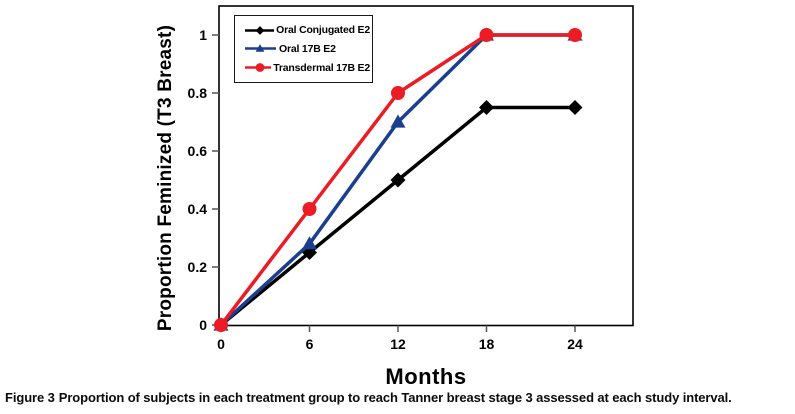  What do you see at coordinates (198, 267) in the screenshot?
I see `y-tick-label: 0.2` at bounding box center [198, 267].